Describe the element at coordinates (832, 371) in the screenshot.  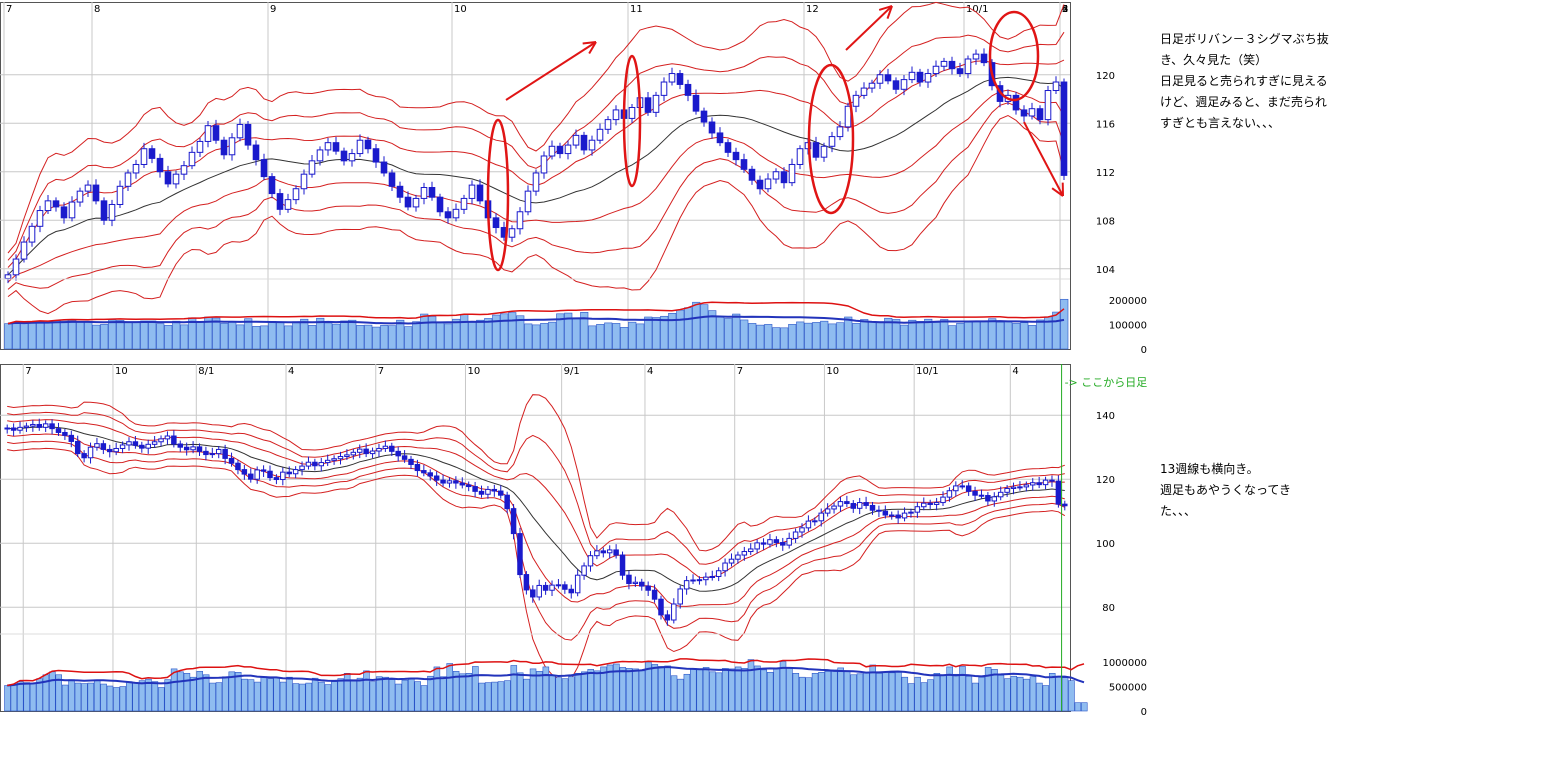
I see `x-tick-label: 10` at that location.